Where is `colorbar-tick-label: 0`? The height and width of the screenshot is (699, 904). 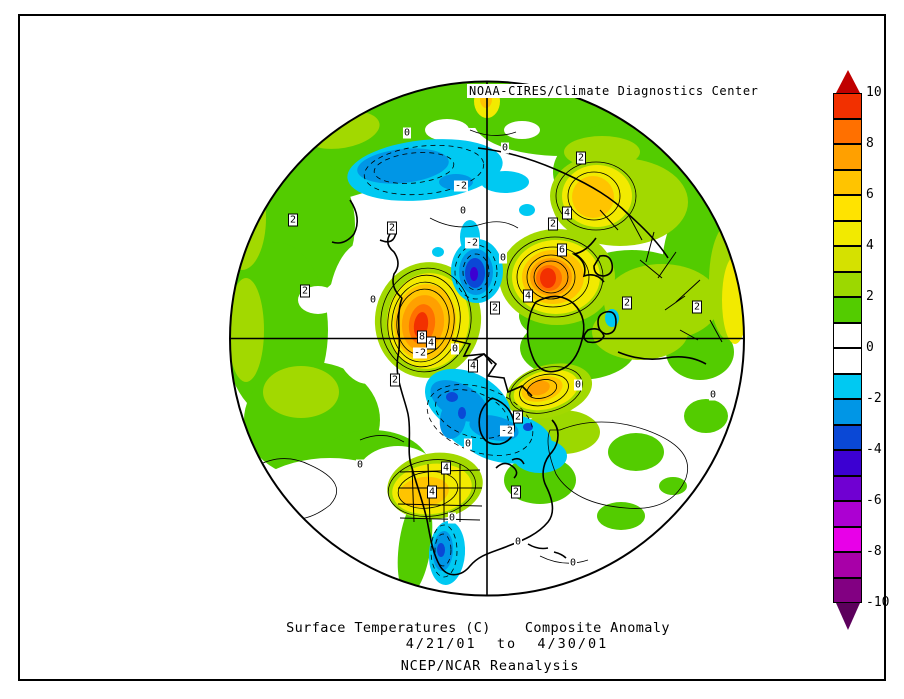 colorbar-tick-label: 0 is located at coordinates (870, 347).